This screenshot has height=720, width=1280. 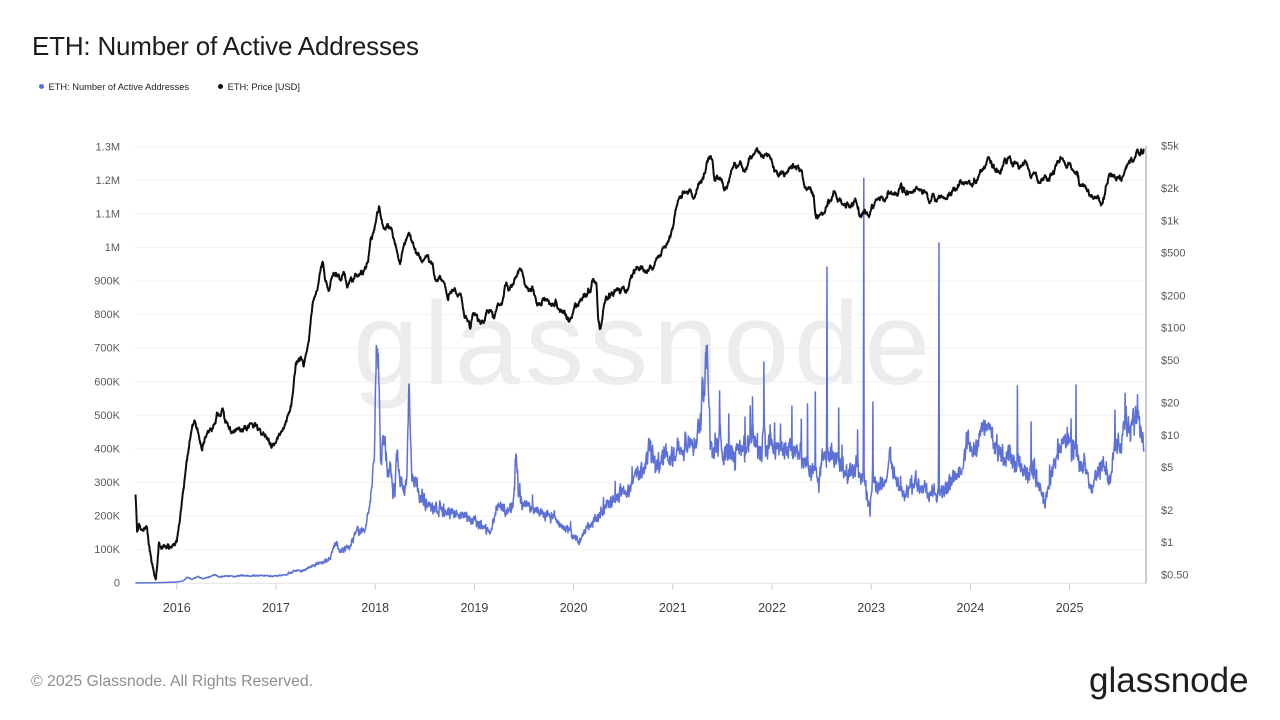 I want to click on svg-text: 1.1M, so click(x=108, y=214).